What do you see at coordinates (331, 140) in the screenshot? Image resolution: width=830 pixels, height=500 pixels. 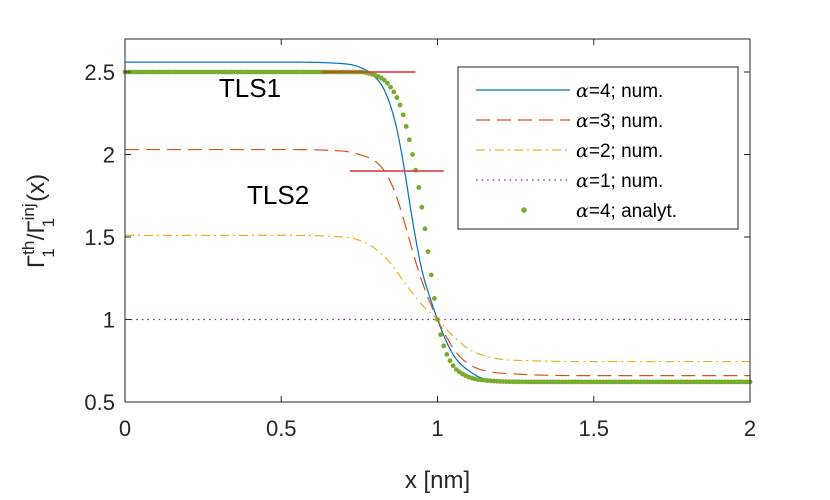 I see `annotations: TLS1 TLS2` at bounding box center [331, 140].